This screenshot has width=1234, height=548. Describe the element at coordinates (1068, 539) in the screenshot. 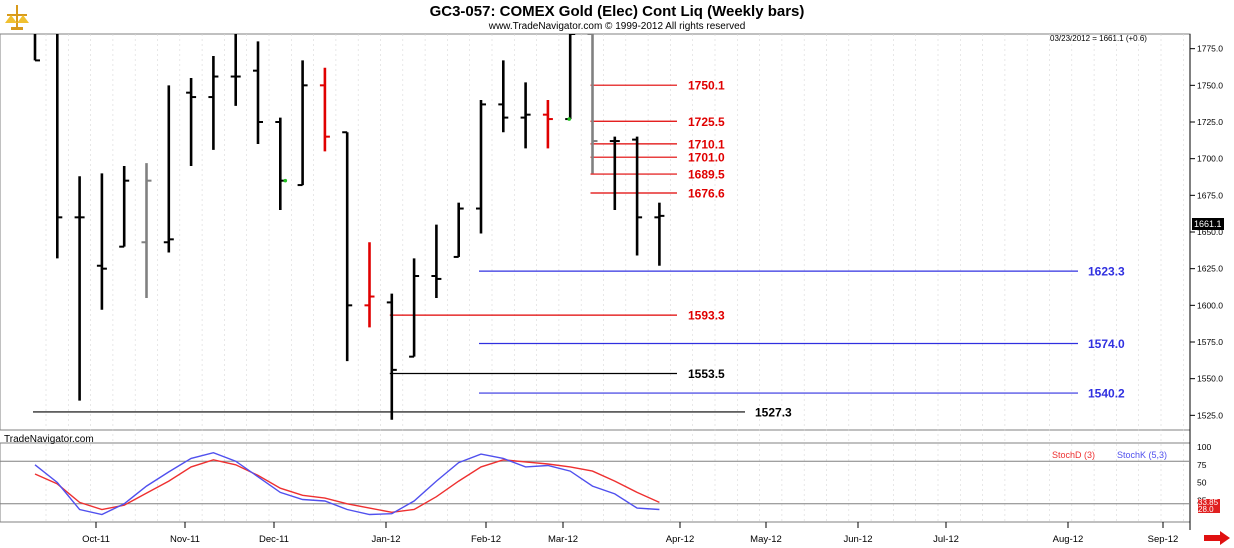

I see `x-tick-label: Aug-12` at that location.